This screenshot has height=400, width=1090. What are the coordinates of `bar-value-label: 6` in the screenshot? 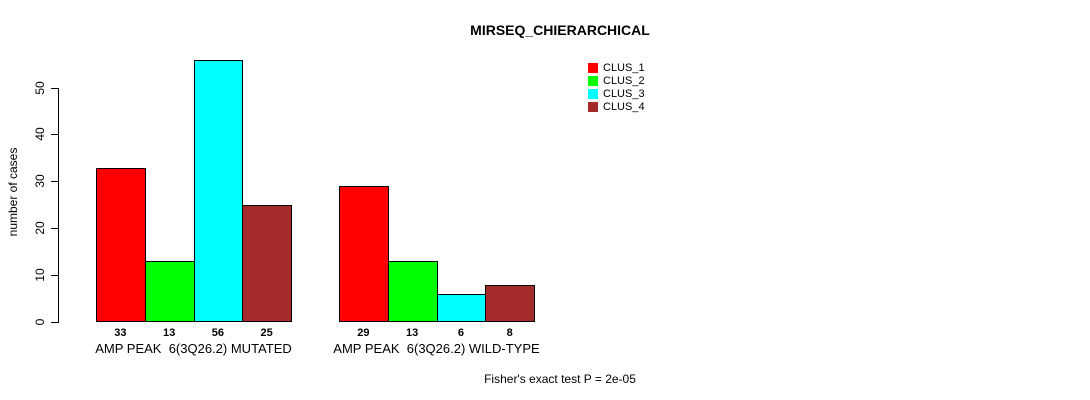 It's located at (460, 333).